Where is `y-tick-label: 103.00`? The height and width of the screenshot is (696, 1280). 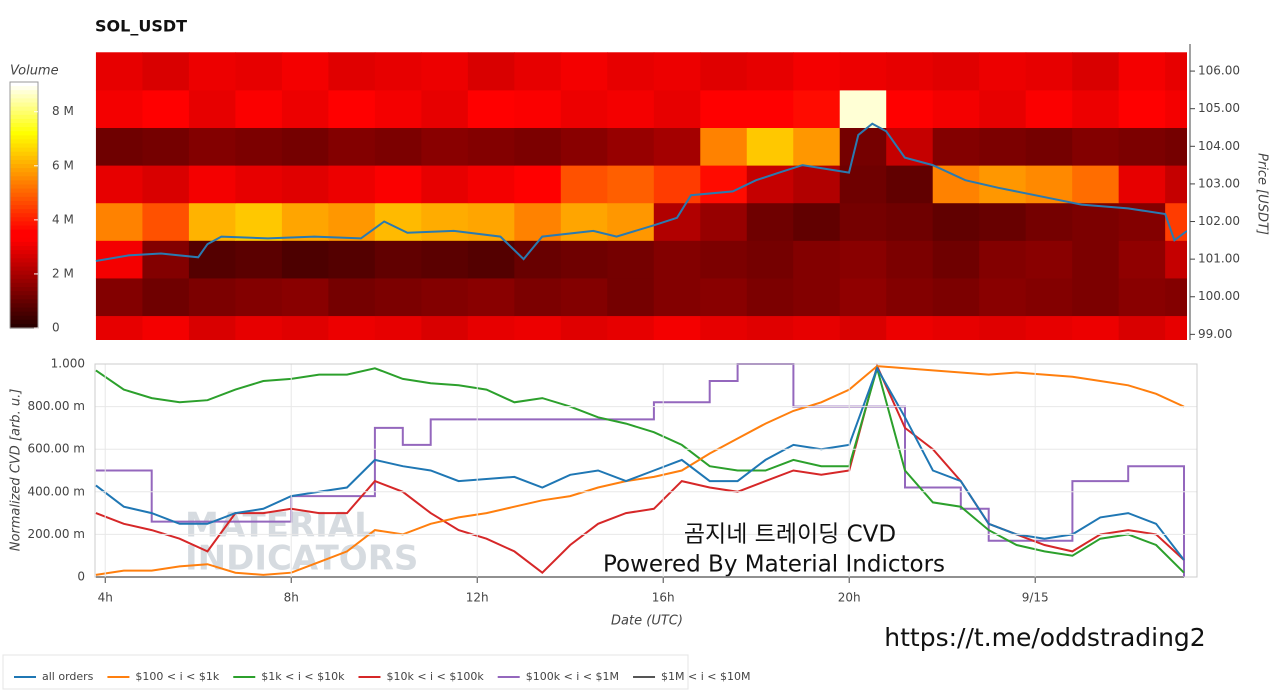 y-tick-label: 103.00 is located at coordinates (1219, 183).